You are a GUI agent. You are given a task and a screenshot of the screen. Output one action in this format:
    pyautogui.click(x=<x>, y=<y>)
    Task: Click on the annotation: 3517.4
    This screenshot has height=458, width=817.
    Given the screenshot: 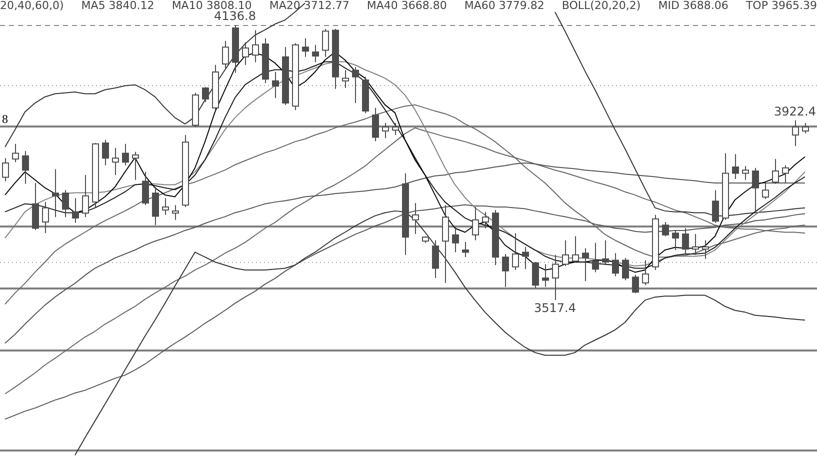 What is the action you would take?
    pyautogui.click(x=555, y=308)
    